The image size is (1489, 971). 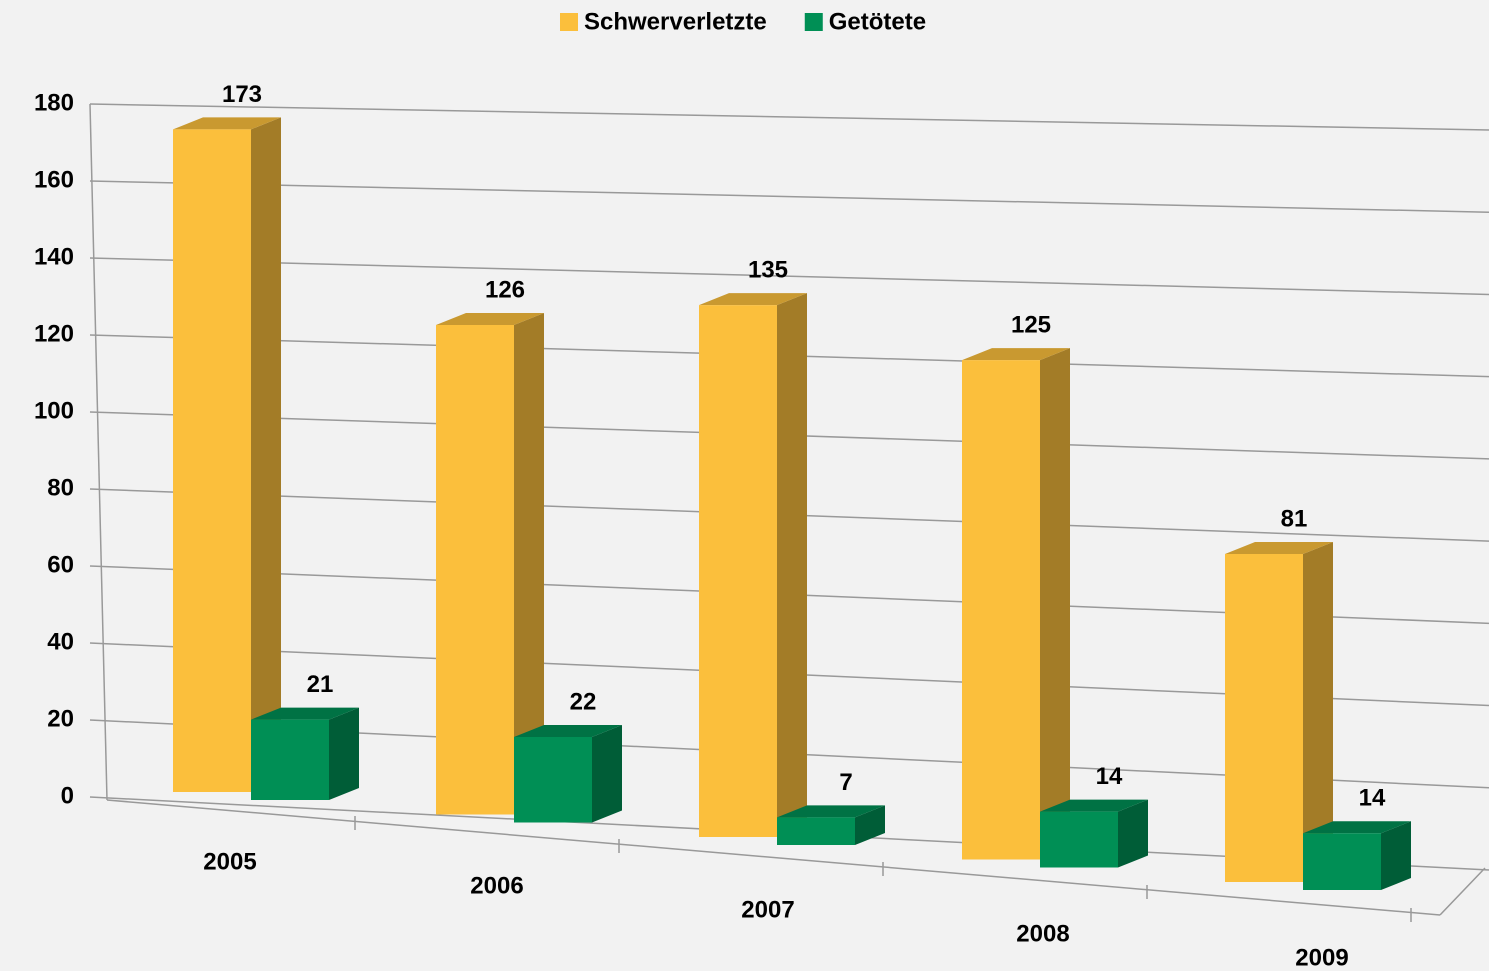 I want to click on y-tick-label: 120, so click(x=54, y=333).